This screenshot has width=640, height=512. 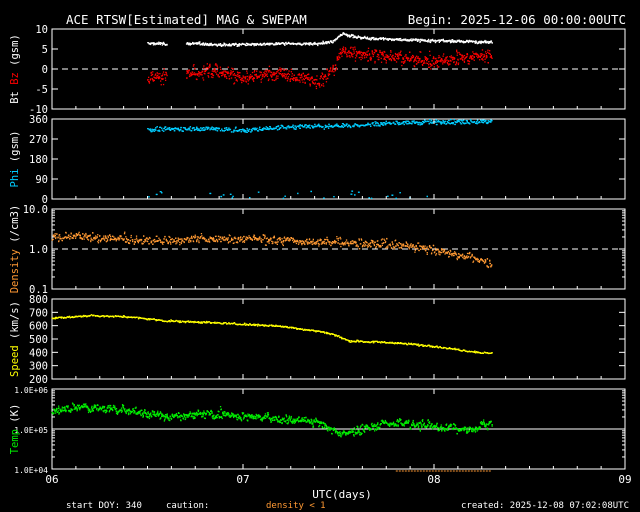 I want to click on y-axis-label-part: (/cm3), so click(x=15, y=227).